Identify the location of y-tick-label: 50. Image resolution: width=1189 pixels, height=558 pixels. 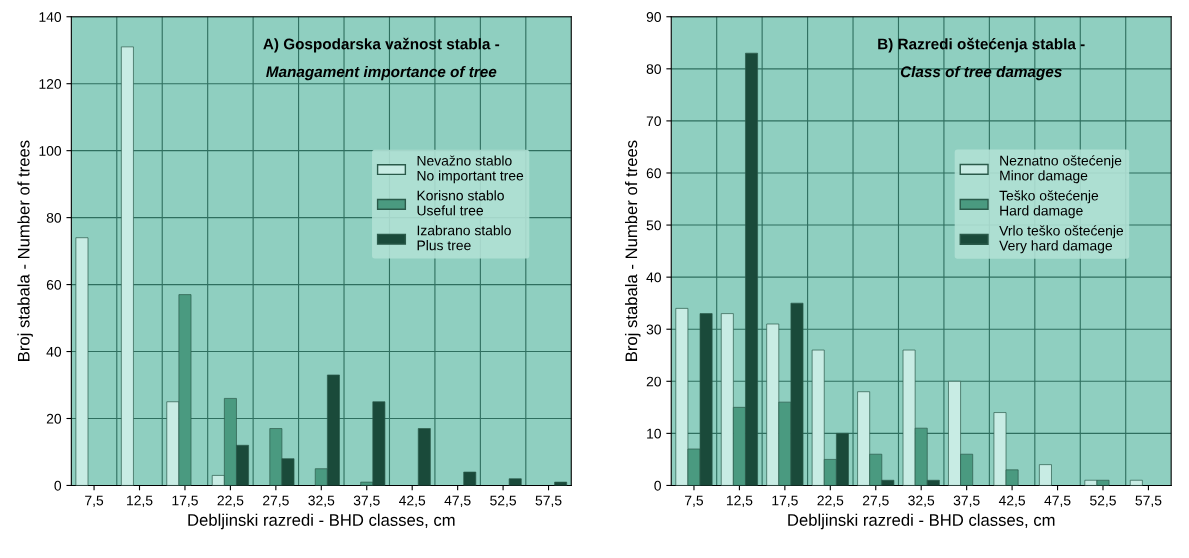
(653, 225).